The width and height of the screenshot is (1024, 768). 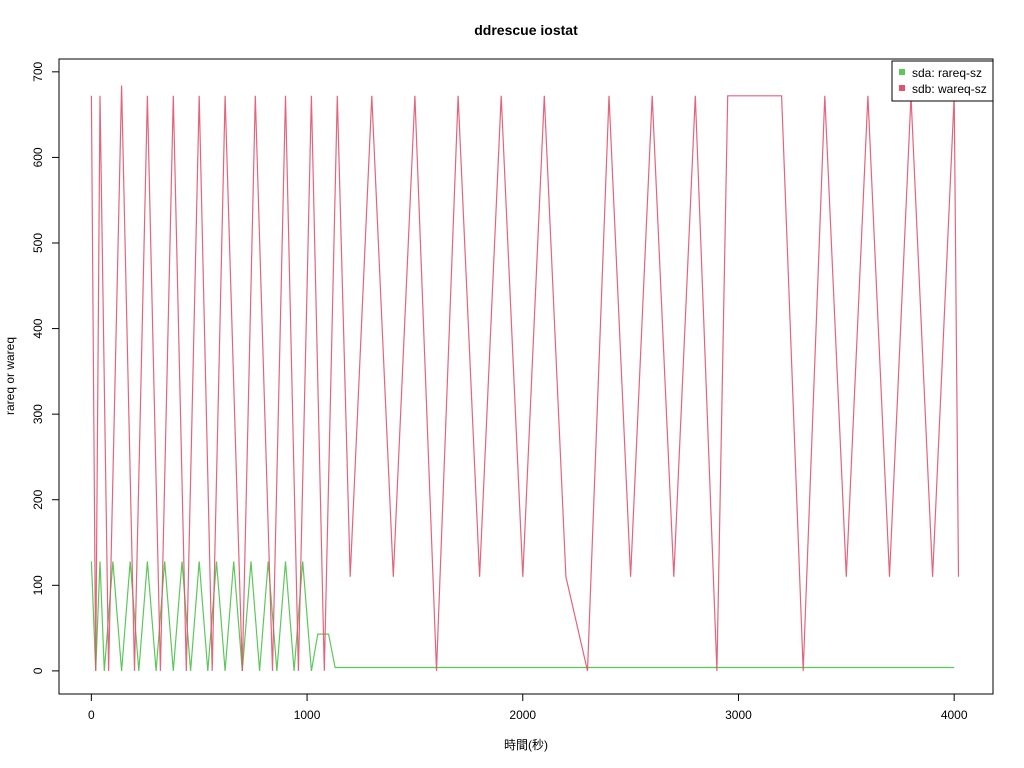 What do you see at coordinates (38, 414) in the screenshot?
I see `y-tick-label: 300` at bounding box center [38, 414].